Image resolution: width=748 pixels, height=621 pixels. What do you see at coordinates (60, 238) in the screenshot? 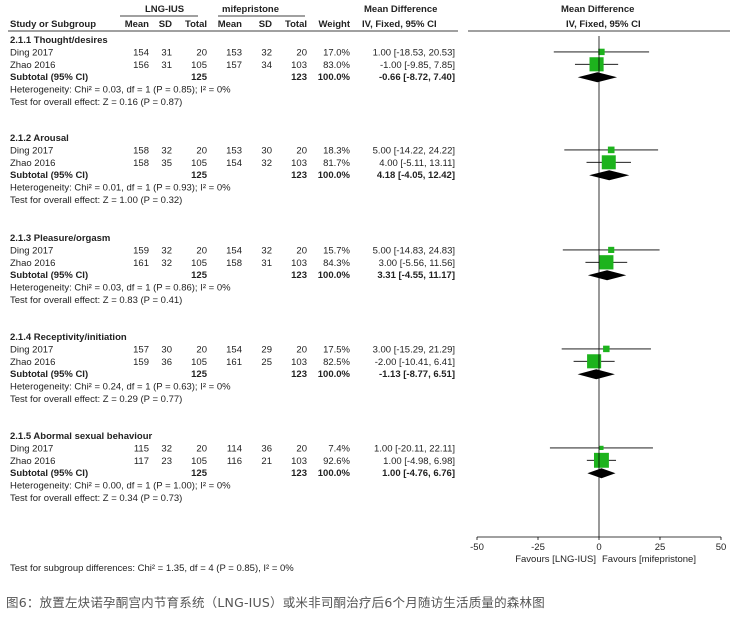
I see `subgroup-title: 2.1.3 Pleasure/orgasm` at bounding box center [60, 238].